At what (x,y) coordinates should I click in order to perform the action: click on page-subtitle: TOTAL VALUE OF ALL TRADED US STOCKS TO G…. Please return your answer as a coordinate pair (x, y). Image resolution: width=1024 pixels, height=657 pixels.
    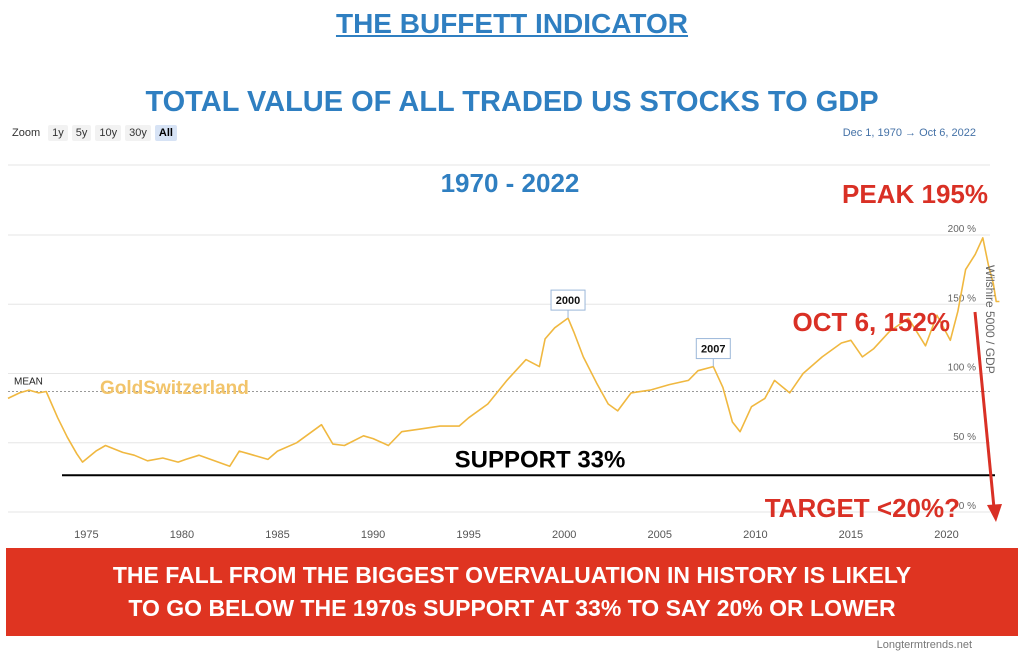
    Looking at the image, I should click on (512, 102).